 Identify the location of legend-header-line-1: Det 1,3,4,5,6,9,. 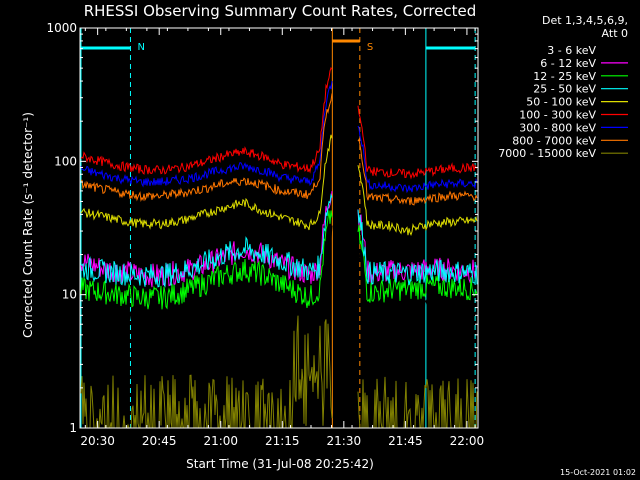
(585, 20).